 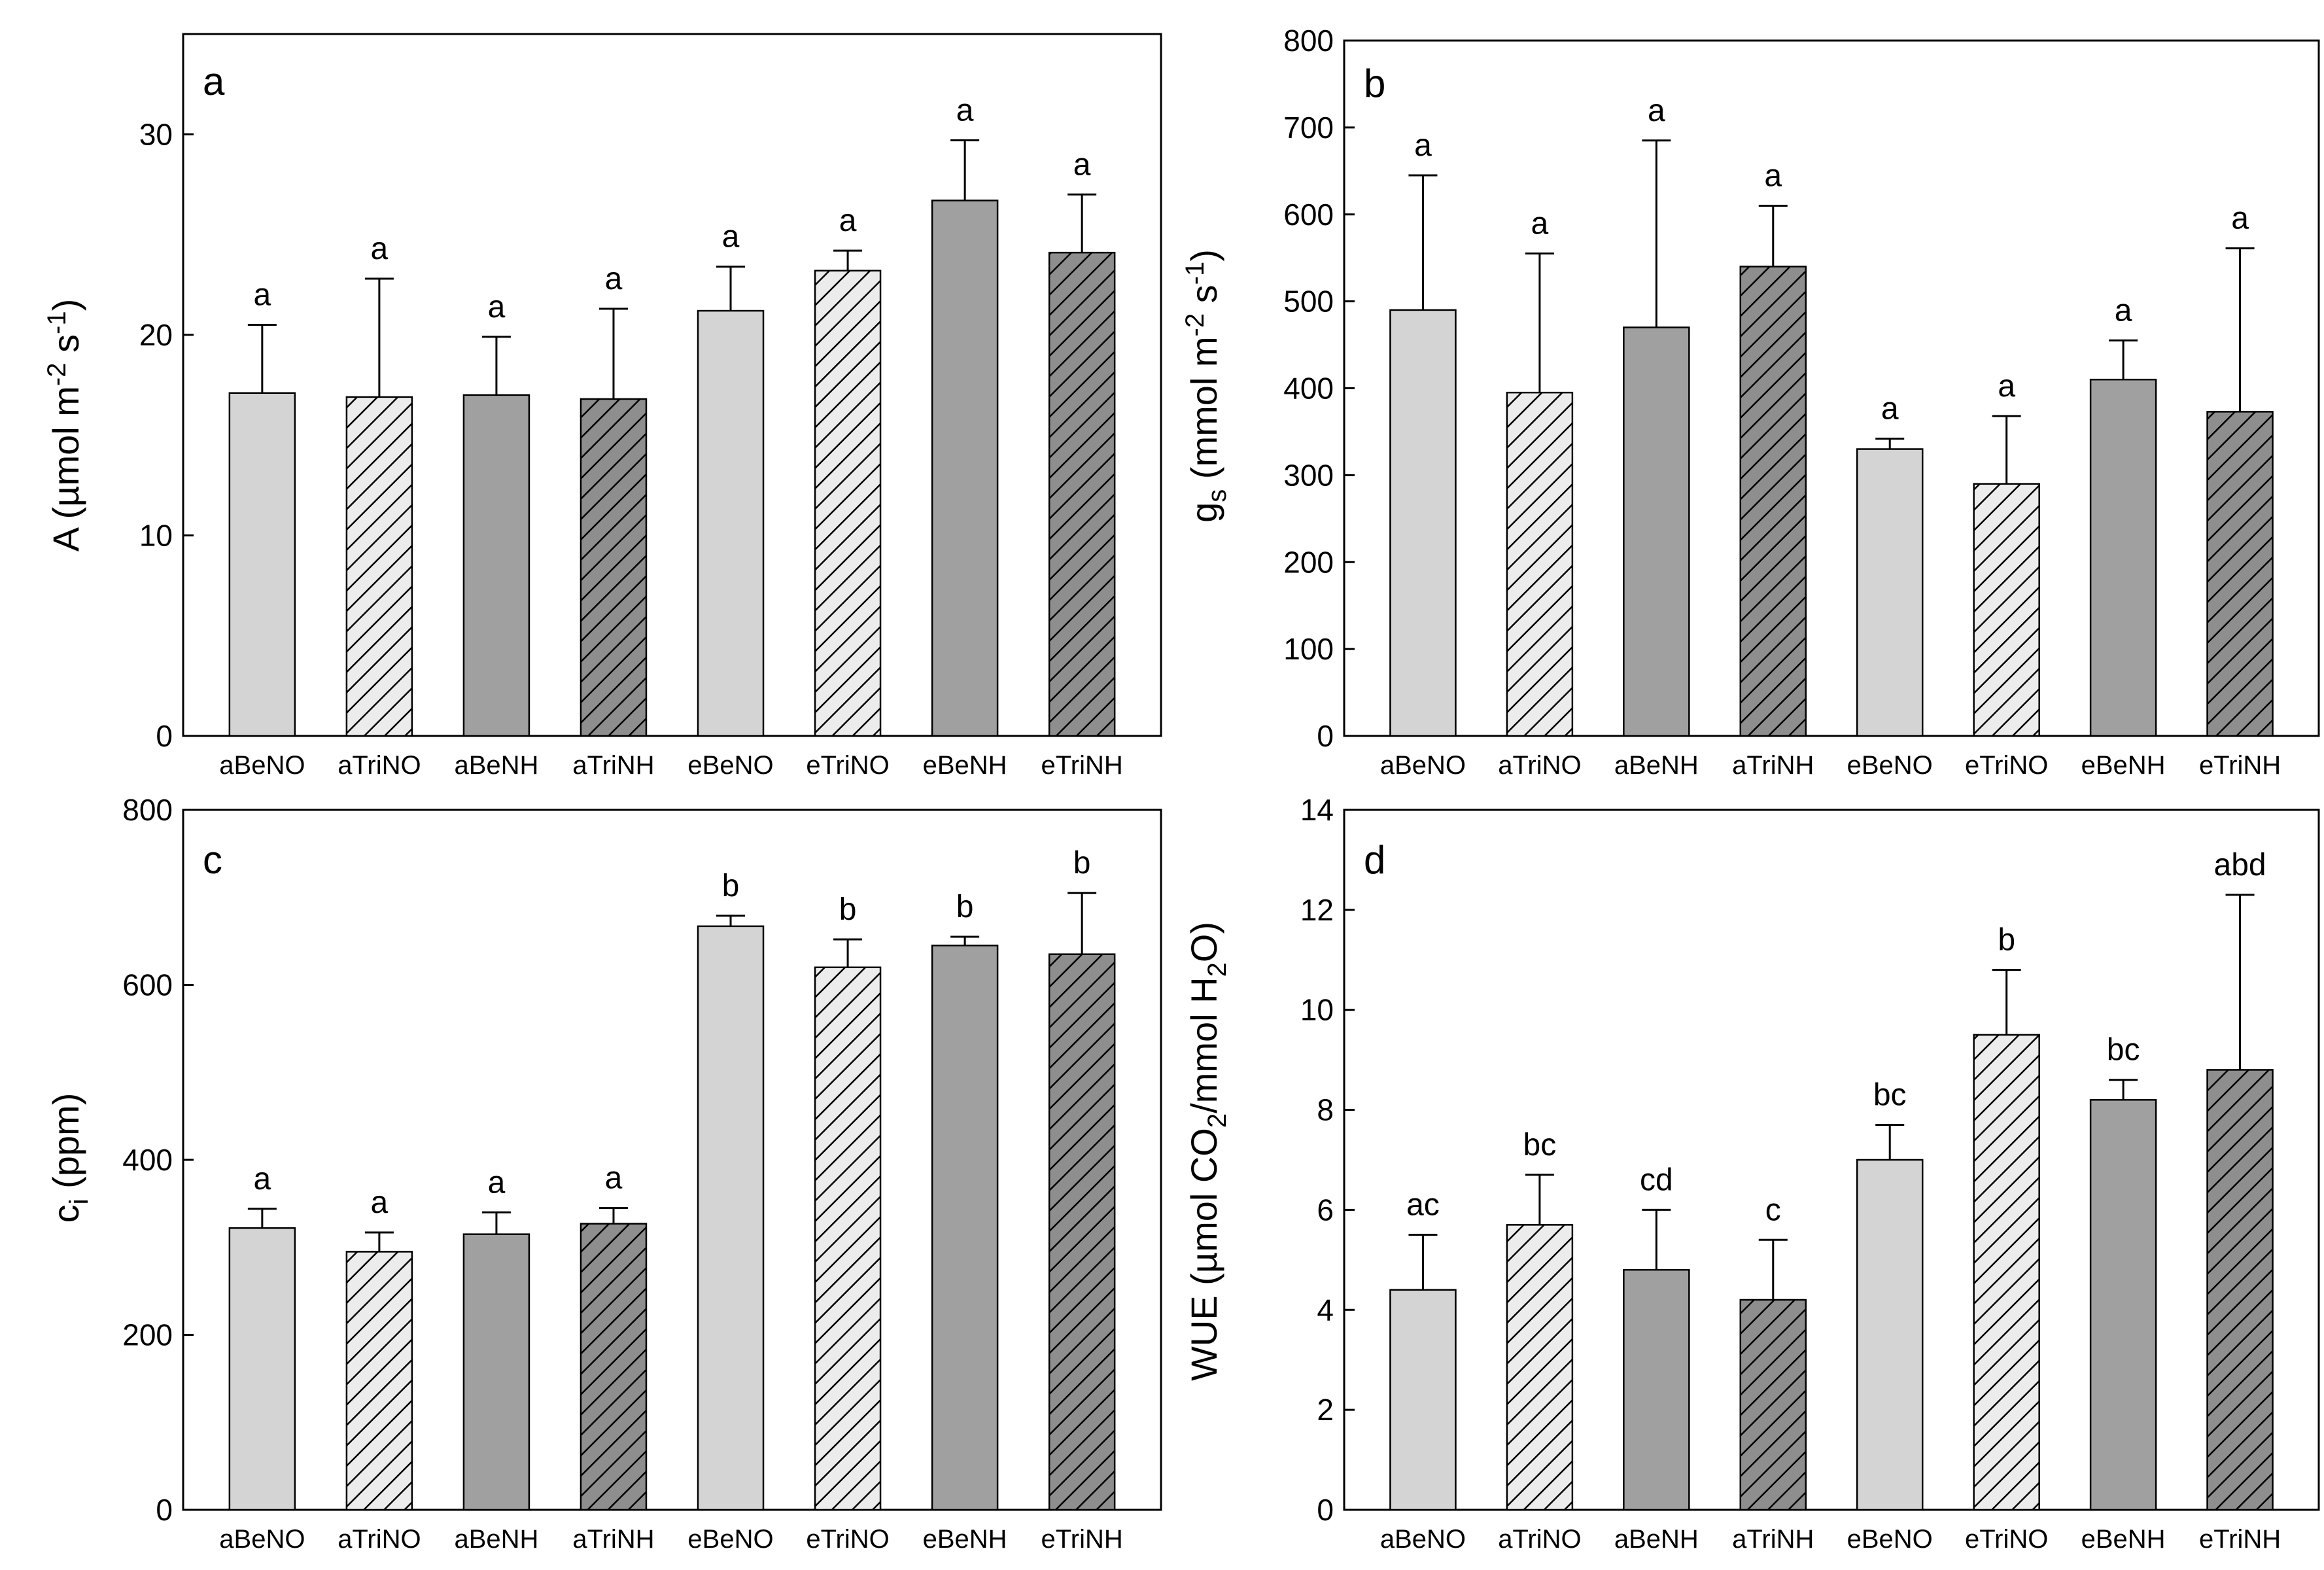 I want to click on panel-a-bar-eBeNH, so click(x=965, y=469).